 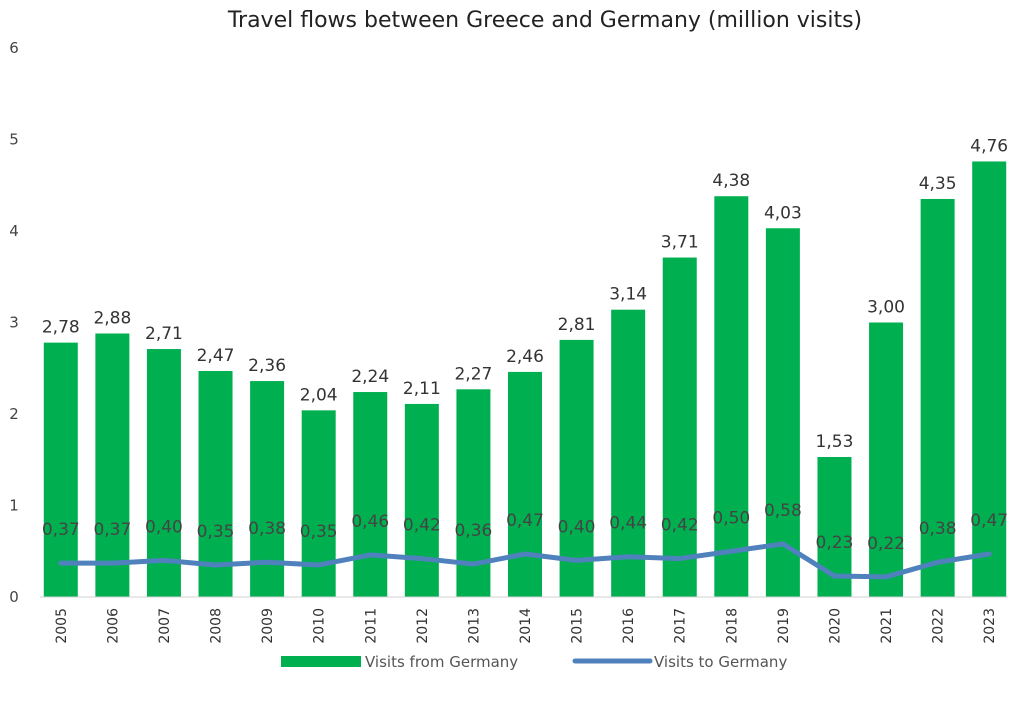 I want to click on x-tick-label: 2017, so click(x=681, y=626).